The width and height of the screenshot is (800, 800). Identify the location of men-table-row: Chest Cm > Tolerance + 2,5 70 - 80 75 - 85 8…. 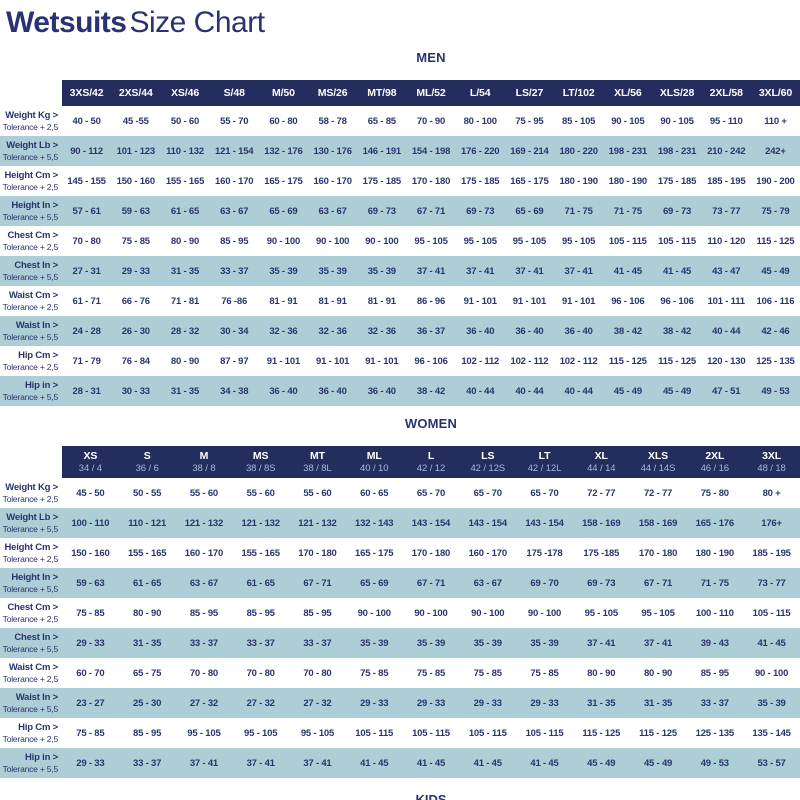
(400, 241).